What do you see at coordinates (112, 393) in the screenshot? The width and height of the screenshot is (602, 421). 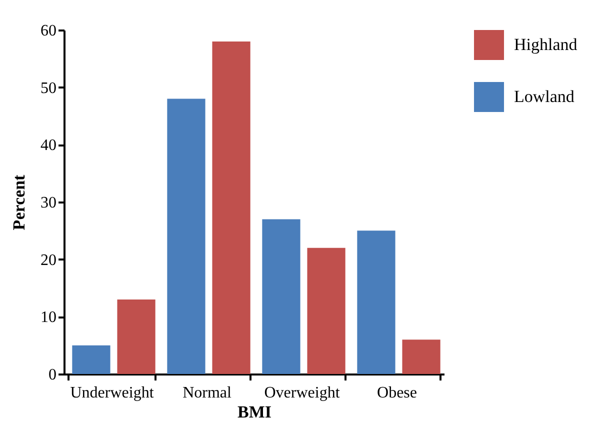 I see `x-tick-label: Underweight` at bounding box center [112, 393].